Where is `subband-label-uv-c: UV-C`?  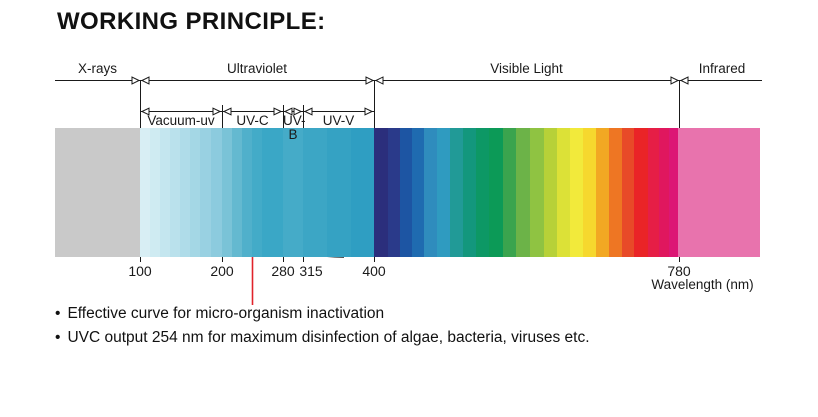
subband-label-uv-c: UV-C is located at coordinates (252, 120).